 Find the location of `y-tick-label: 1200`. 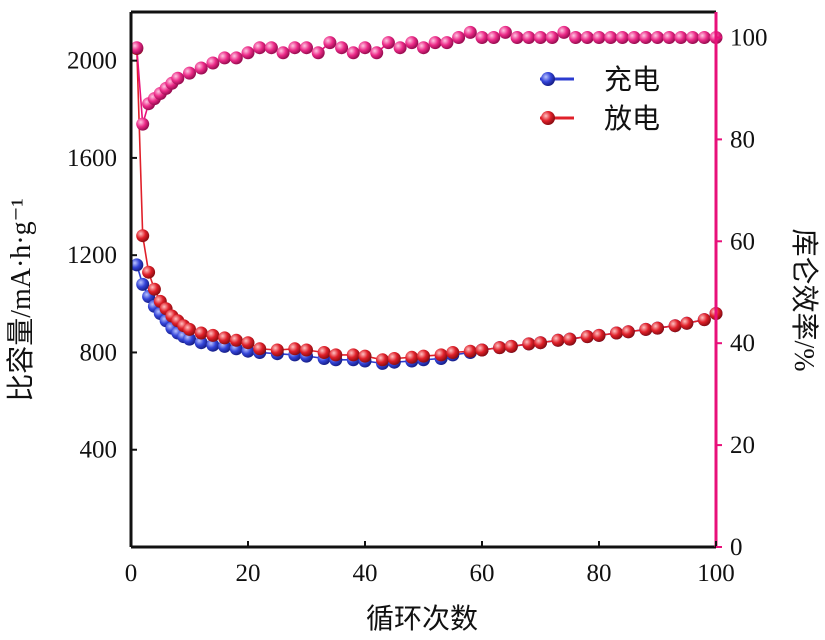

y-tick-label: 1200 is located at coordinates (92, 255).